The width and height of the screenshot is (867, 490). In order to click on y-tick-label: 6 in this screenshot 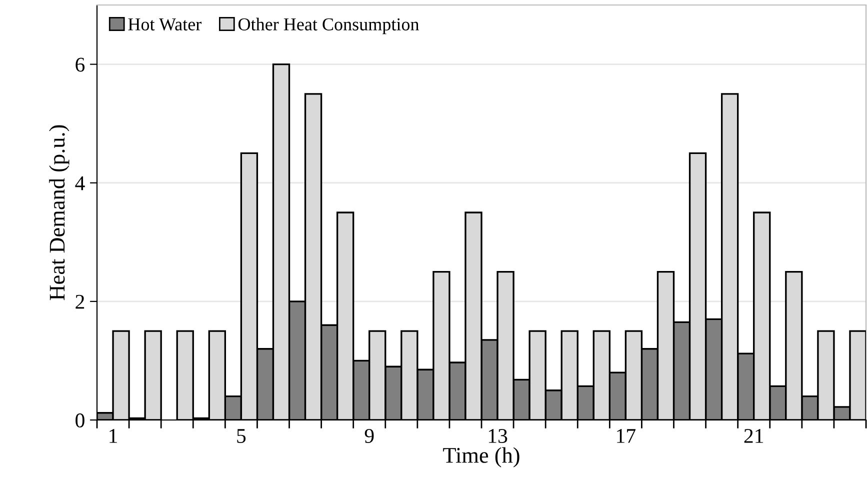, I will do `click(80, 65)`.